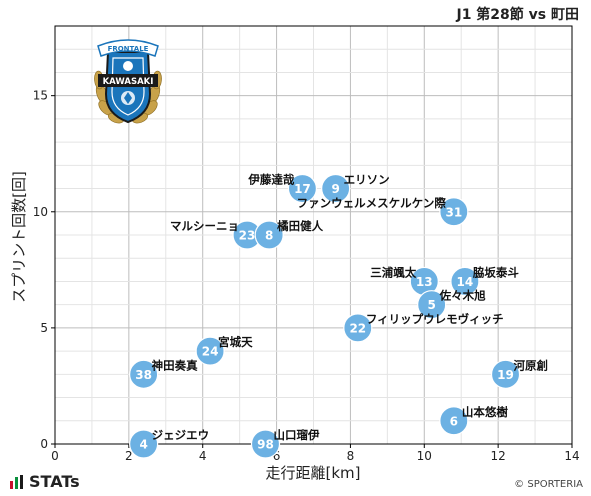  Describe the element at coordinates (44, 328) in the screenshot. I see `y-tick-label: 5` at that location.